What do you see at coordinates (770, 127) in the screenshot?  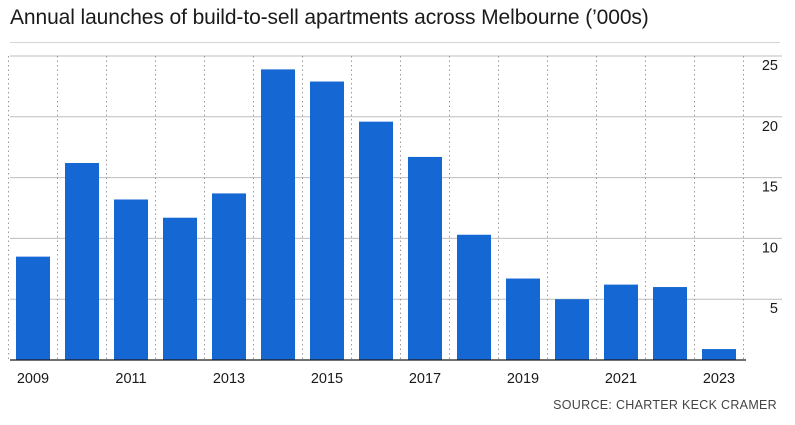 I see `y-tick-label: 20` at bounding box center [770, 127].